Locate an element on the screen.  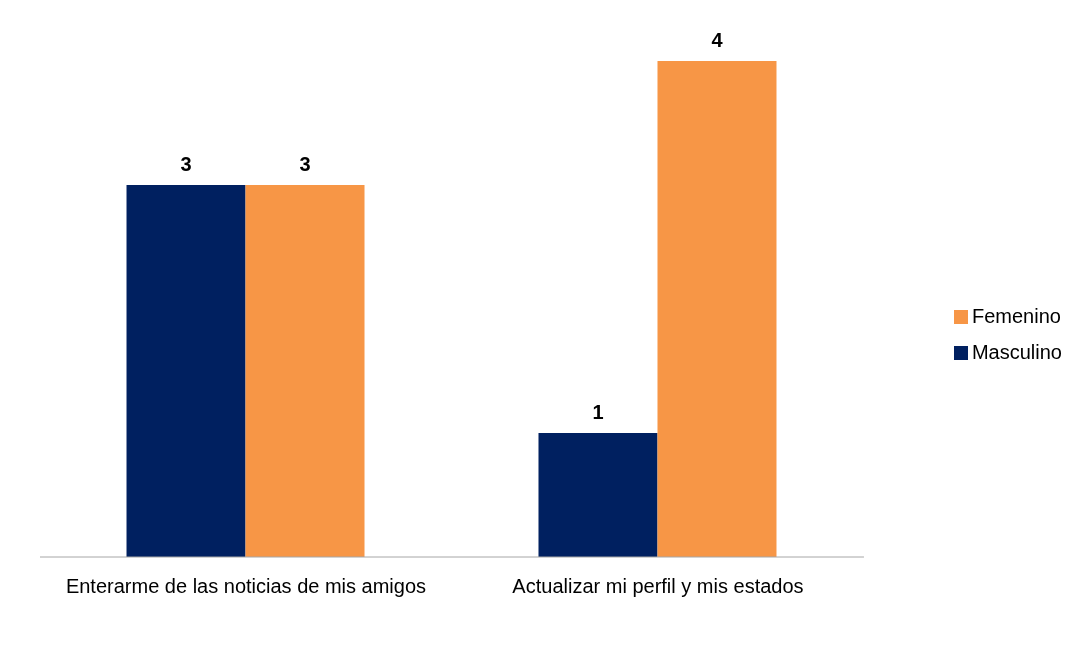
x-tick-label: Actualizar mi perfil y mis estados is located at coordinates (658, 586).